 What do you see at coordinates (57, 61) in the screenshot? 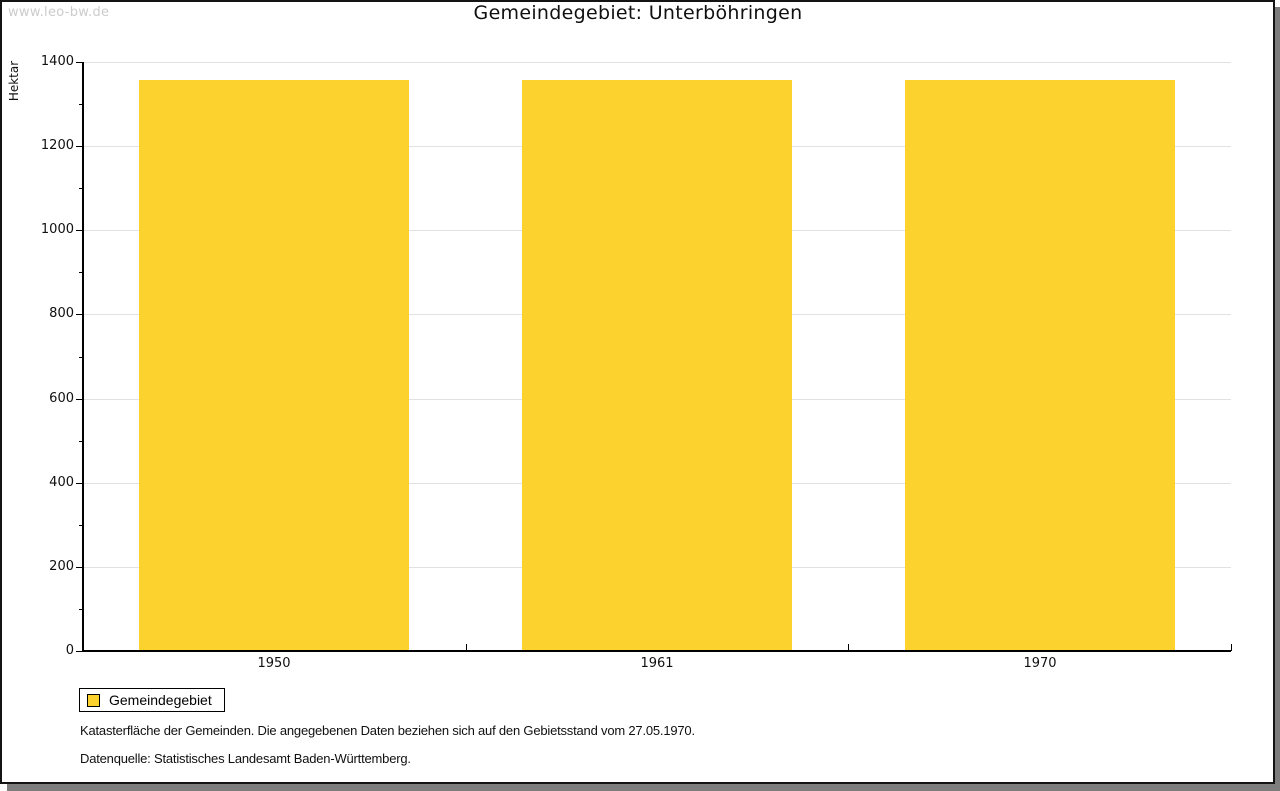
I see `y-tick-label-1400: 1400` at bounding box center [57, 61].